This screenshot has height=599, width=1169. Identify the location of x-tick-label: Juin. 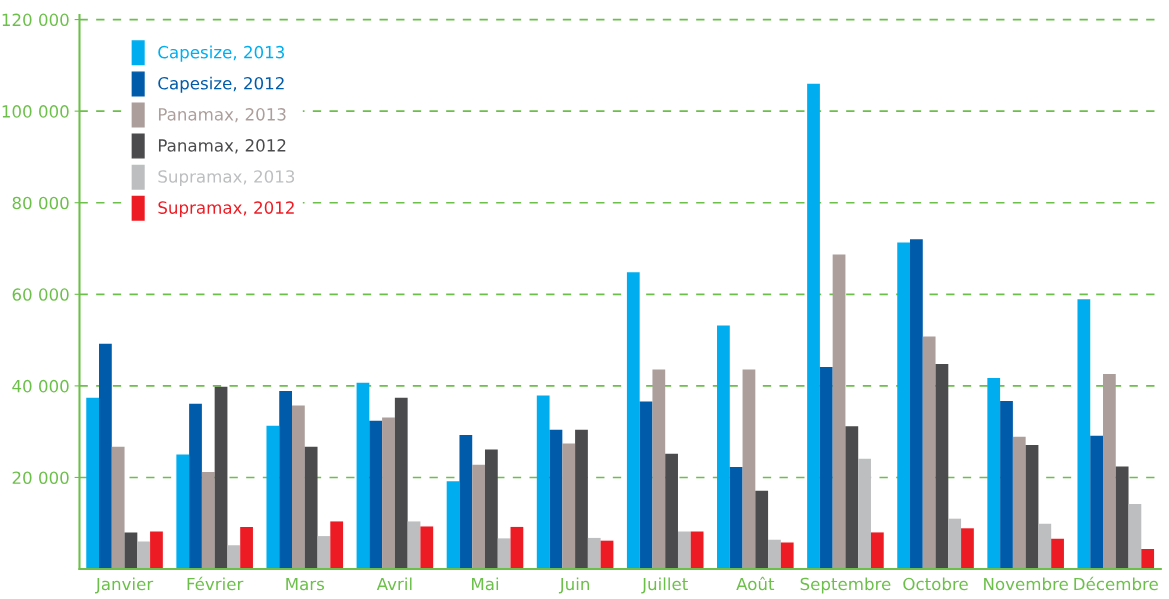
(574, 585).